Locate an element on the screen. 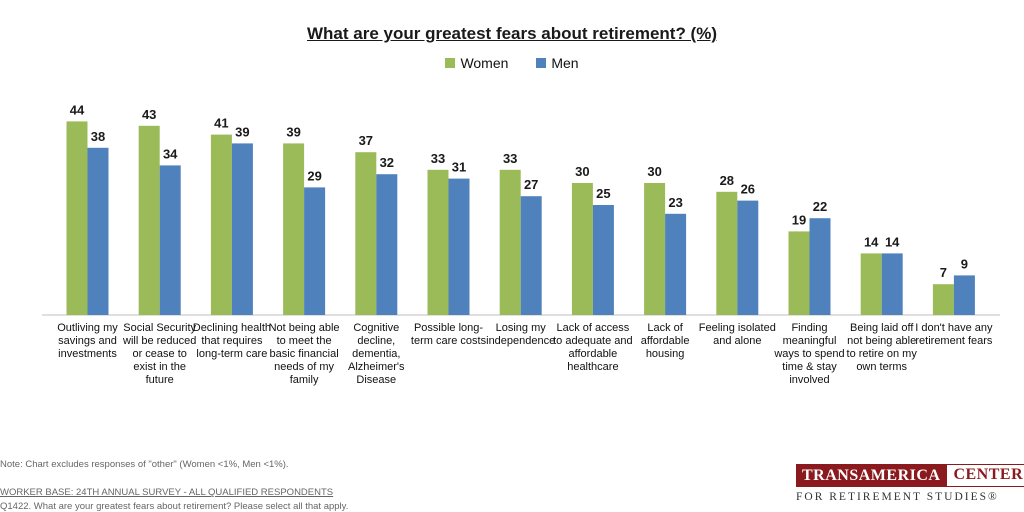 The image size is (1024, 512). category-label: Lack of affordable housing is located at coordinates (665, 341).